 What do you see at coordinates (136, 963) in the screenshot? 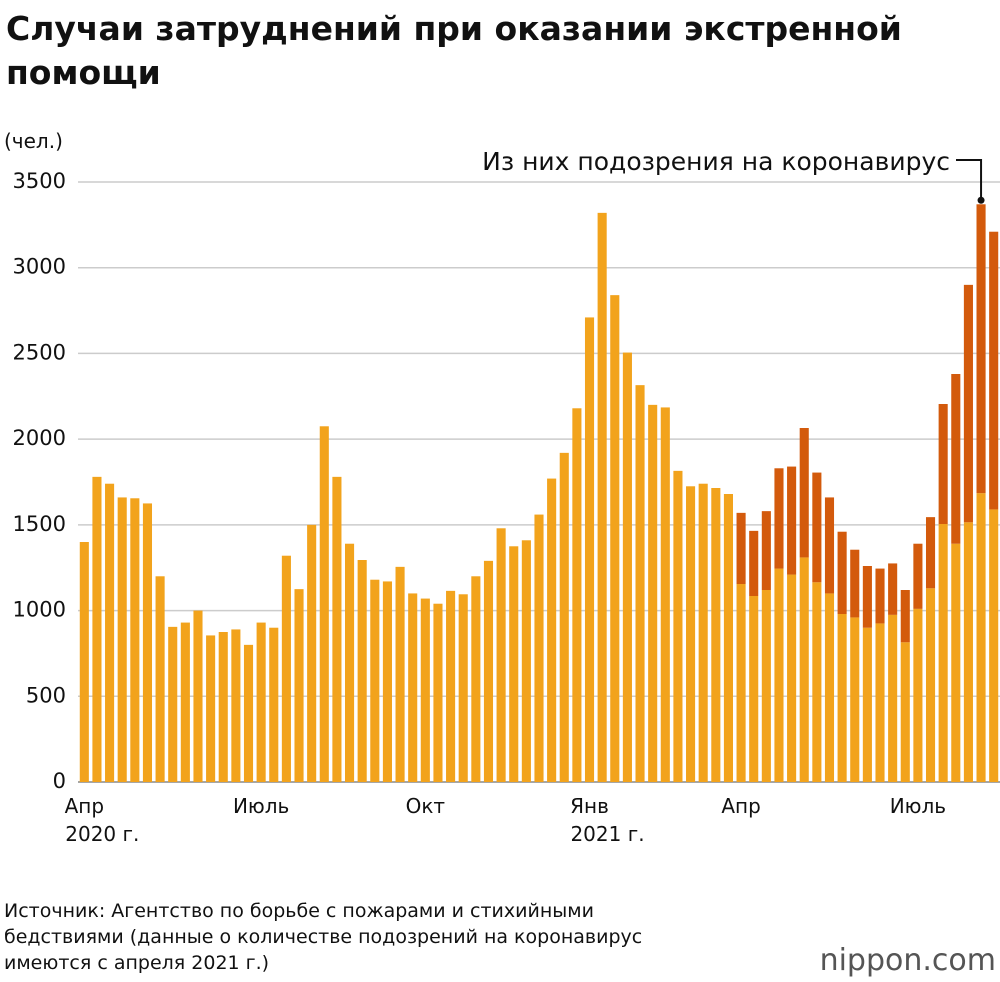
I see `source: имеются с апреля 2021 г.)` at bounding box center [136, 963].